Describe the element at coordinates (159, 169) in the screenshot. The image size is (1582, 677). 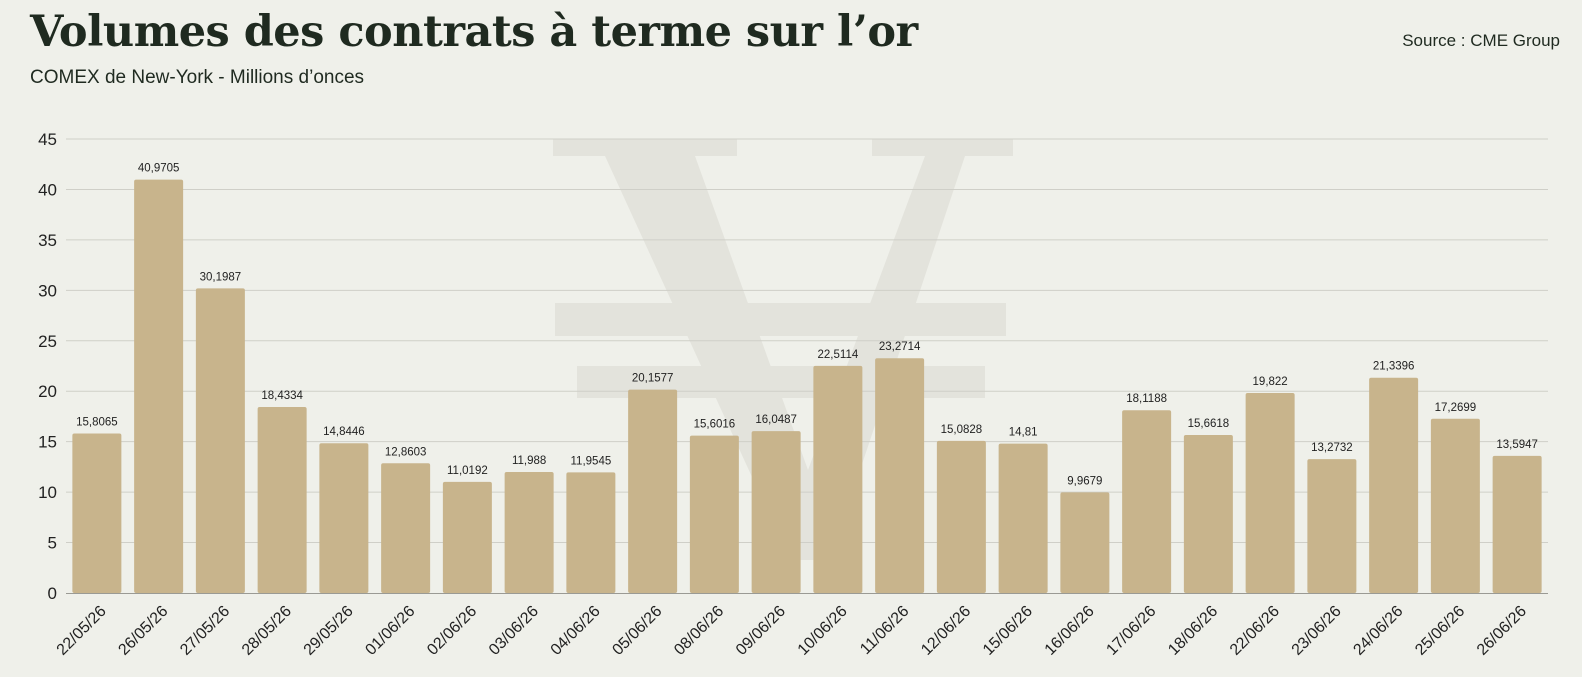
I see `data-label: 40,9705` at that location.